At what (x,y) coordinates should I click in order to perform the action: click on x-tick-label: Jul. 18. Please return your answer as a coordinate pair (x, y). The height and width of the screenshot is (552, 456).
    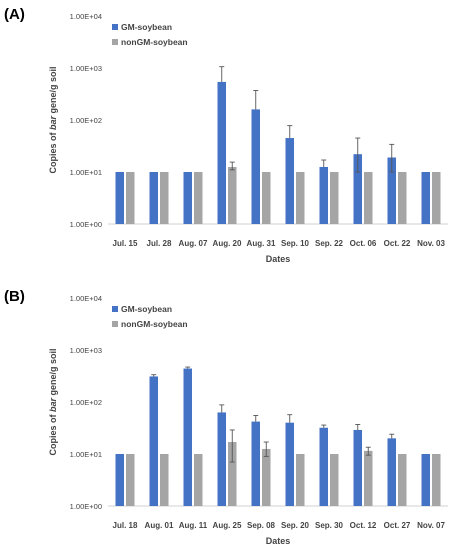
    Looking at the image, I should click on (125, 525).